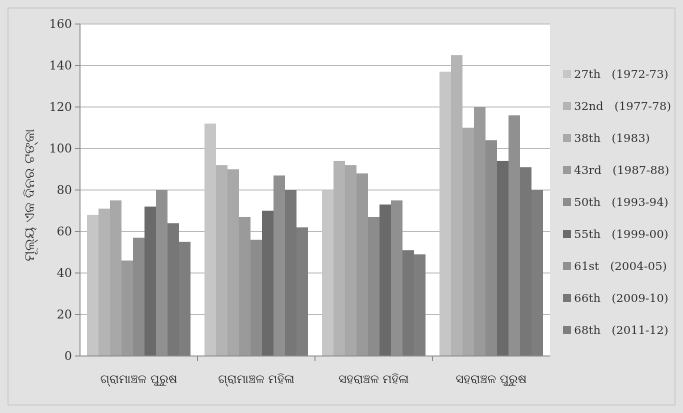  I want to click on x-tick-label: ସହରାଞ୍ଚଳ ପୁରୁଷ, so click(491, 379).